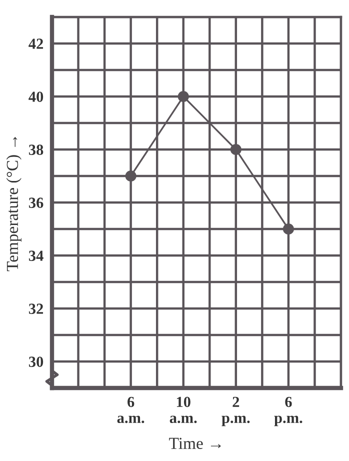 This screenshot has height=461, width=349. I want to click on x-axis-title: Time →, so click(195, 444).